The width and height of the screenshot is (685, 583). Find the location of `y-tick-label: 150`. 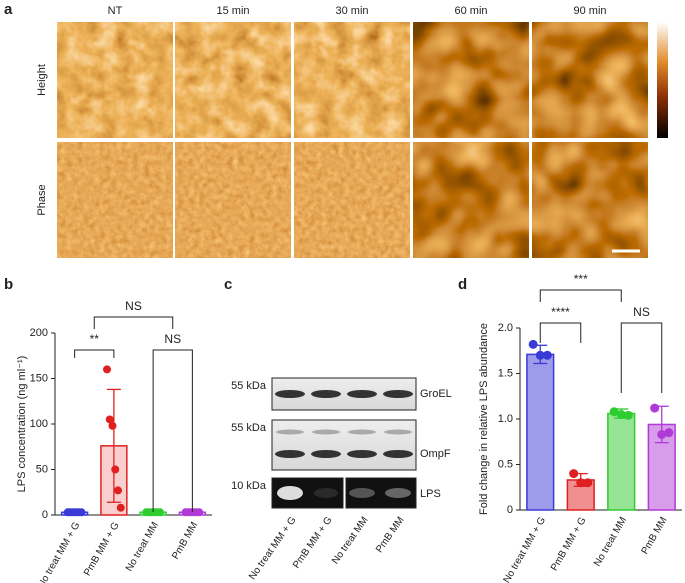

y-tick-label: 150 is located at coordinates (39, 378).